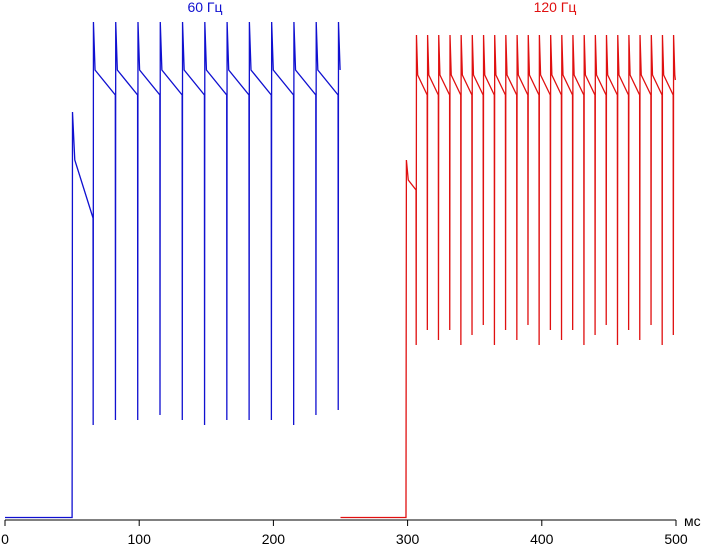 This screenshot has width=703, height=549. I want to click on x-tick-label: 100, so click(140, 539).